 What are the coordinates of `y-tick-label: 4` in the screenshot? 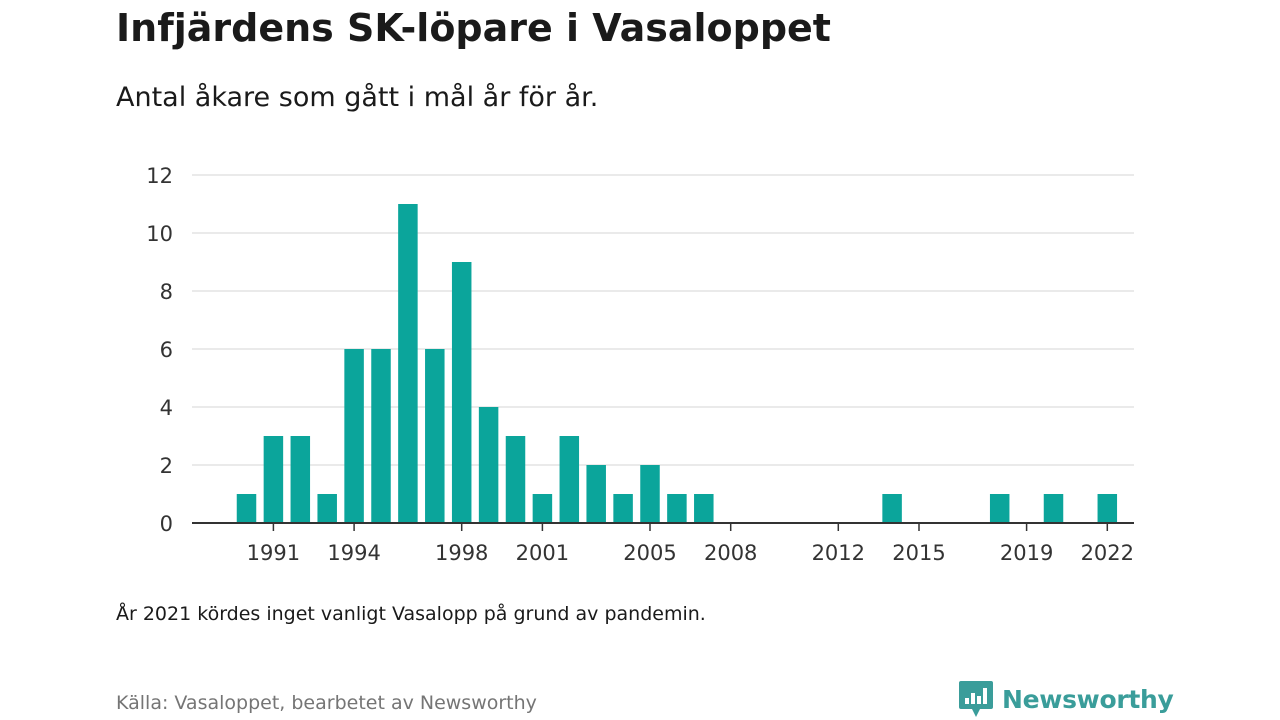 It's located at (166, 408).